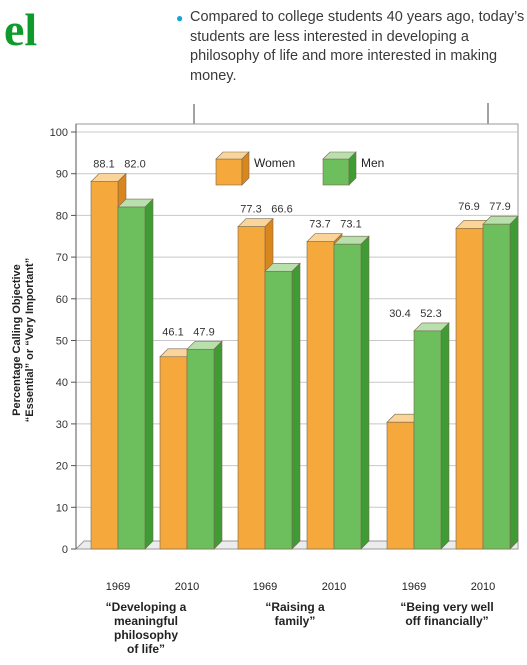 Image resolution: width=527 pixels, height=665 pixels. What do you see at coordinates (59, 133) in the screenshot?
I see `y-tick-label: 100` at bounding box center [59, 133].